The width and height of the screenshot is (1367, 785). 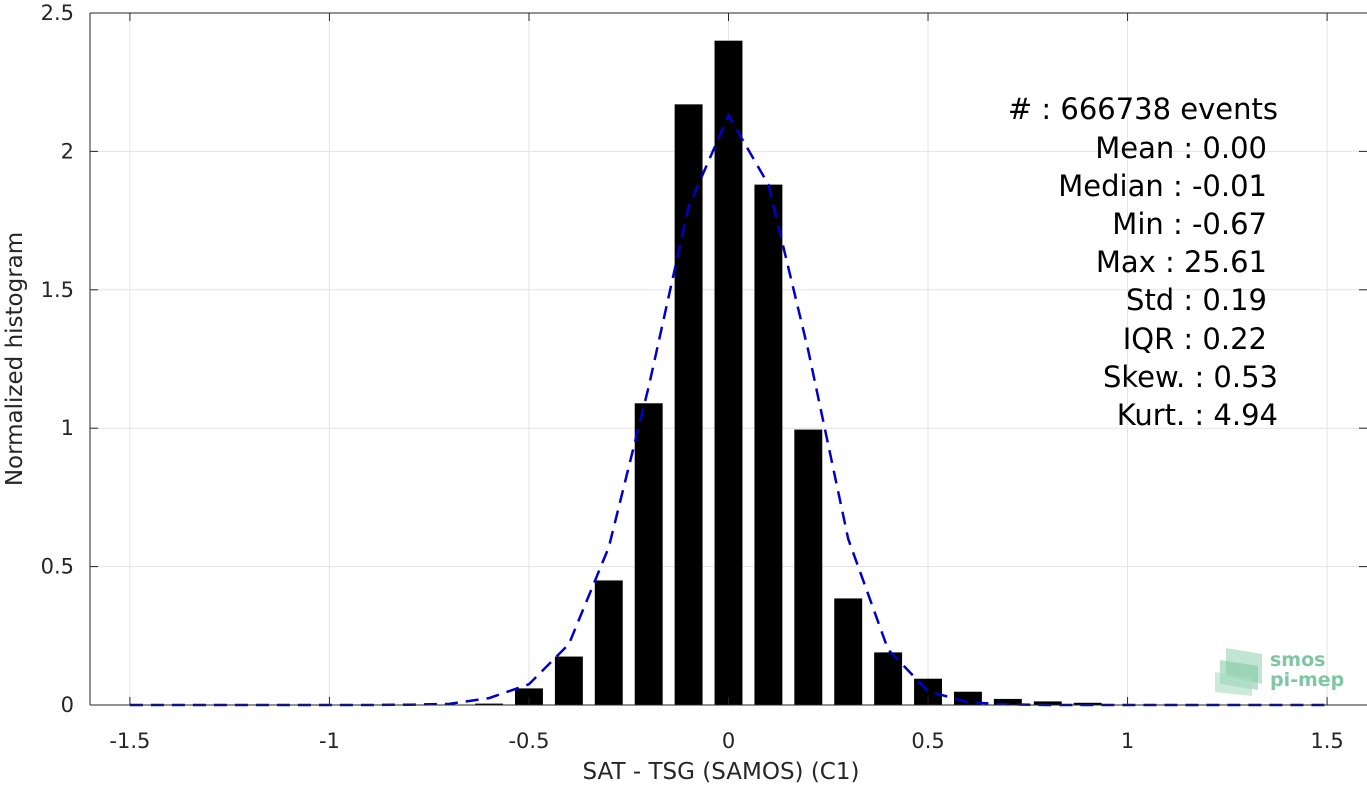 I want to click on x-tick-label-5: 1, so click(x=1127, y=741).